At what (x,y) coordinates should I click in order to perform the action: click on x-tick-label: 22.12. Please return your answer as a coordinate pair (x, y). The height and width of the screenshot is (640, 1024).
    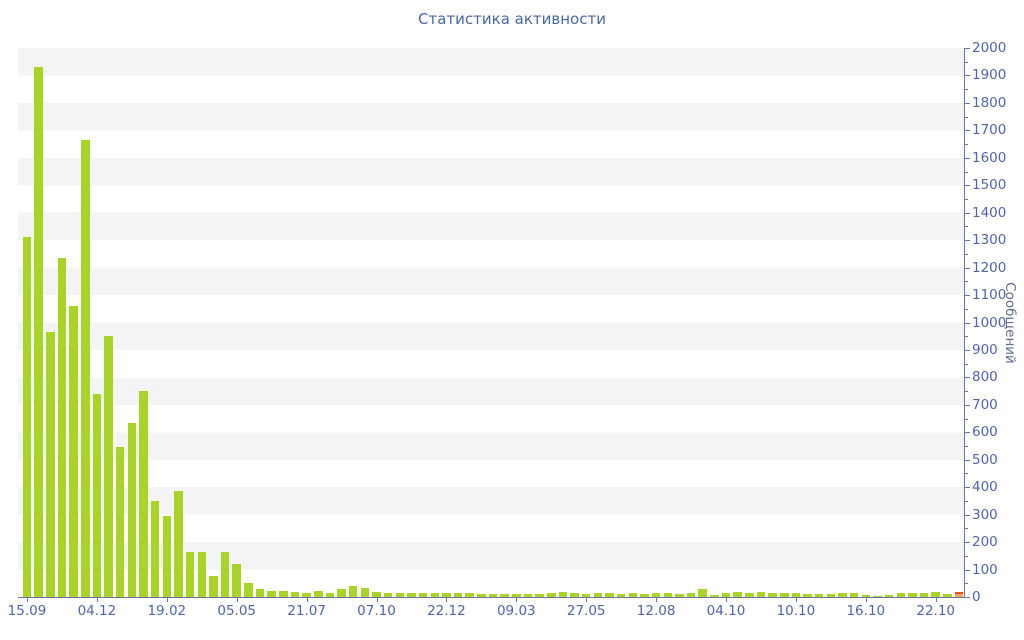
    Looking at the image, I should click on (446, 611).